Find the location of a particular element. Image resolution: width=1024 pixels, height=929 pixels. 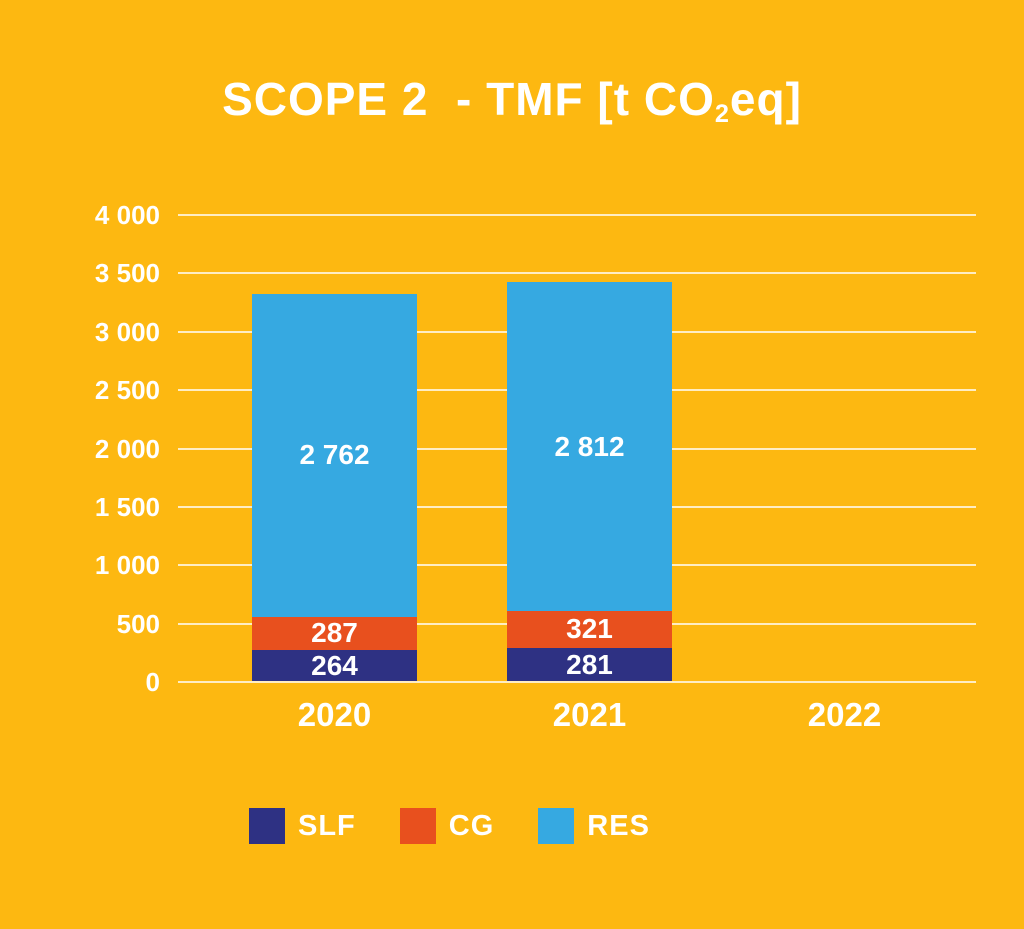

legend-item-slf: SLF is located at coordinates (302, 826).